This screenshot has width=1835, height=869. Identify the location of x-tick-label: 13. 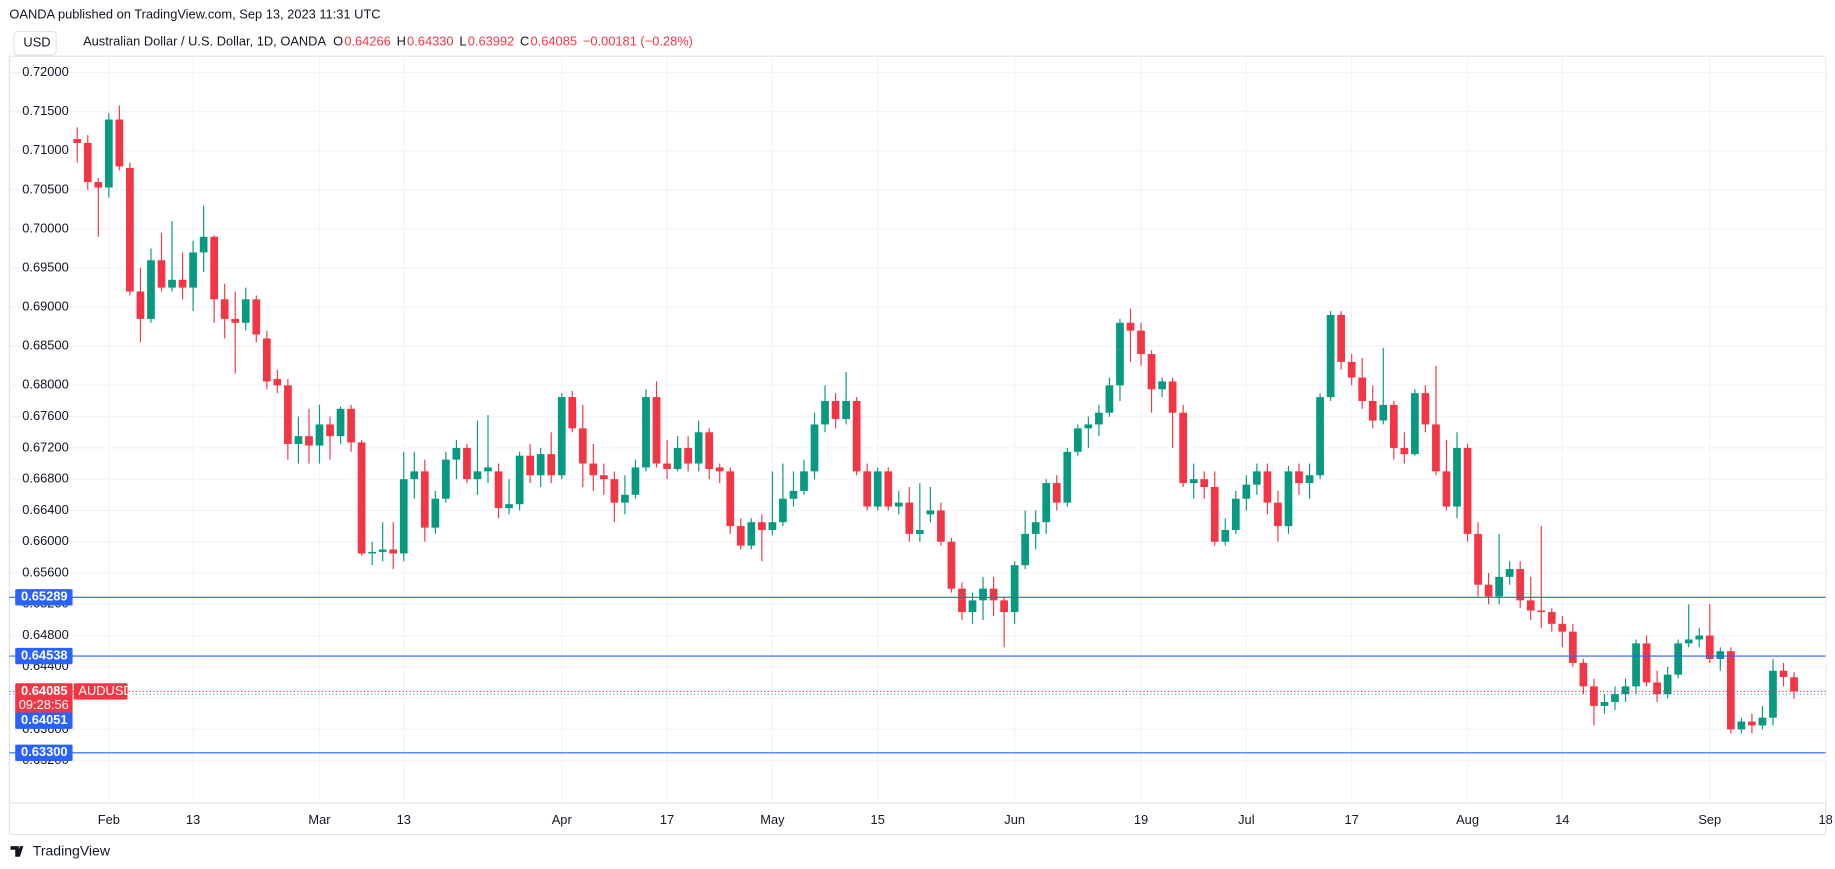
(193, 819).